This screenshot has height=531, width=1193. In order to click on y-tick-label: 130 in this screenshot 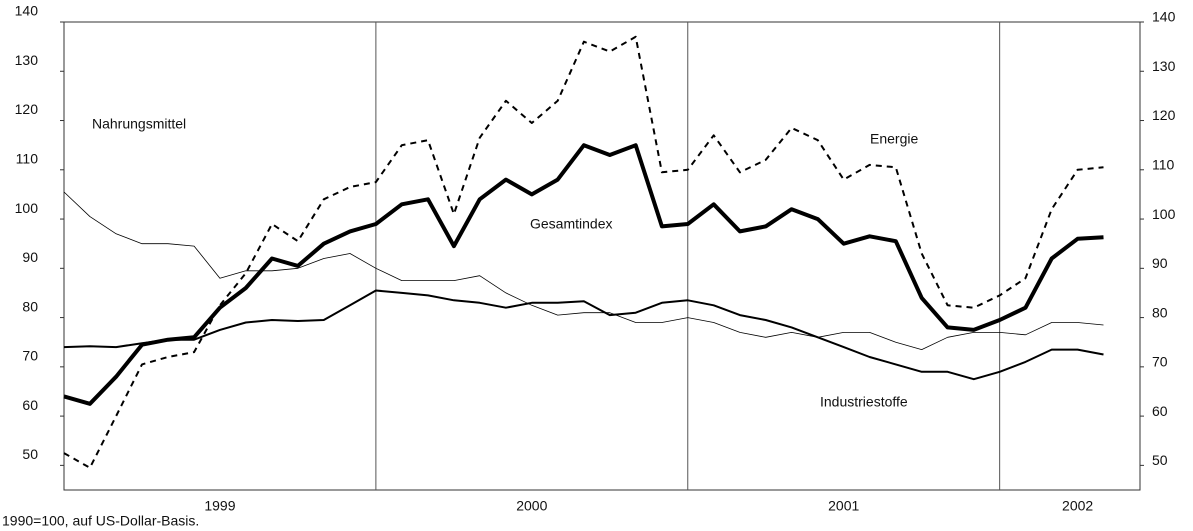, I will do `click(27, 60)`.